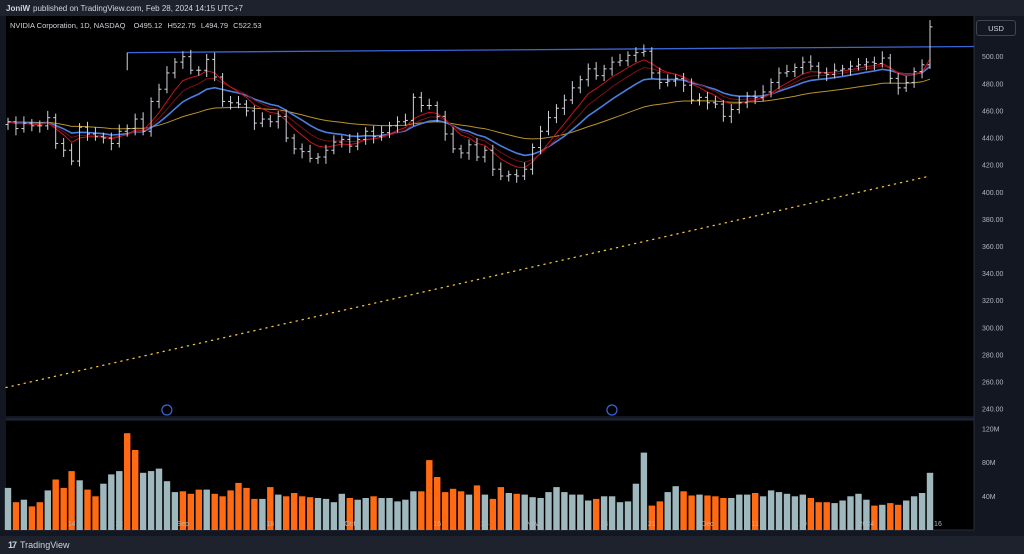 The image size is (1024, 554). What do you see at coordinates (993, 301) in the screenshot?
I see `price-tick-label: 320.00` at bounding box center [993, 301].